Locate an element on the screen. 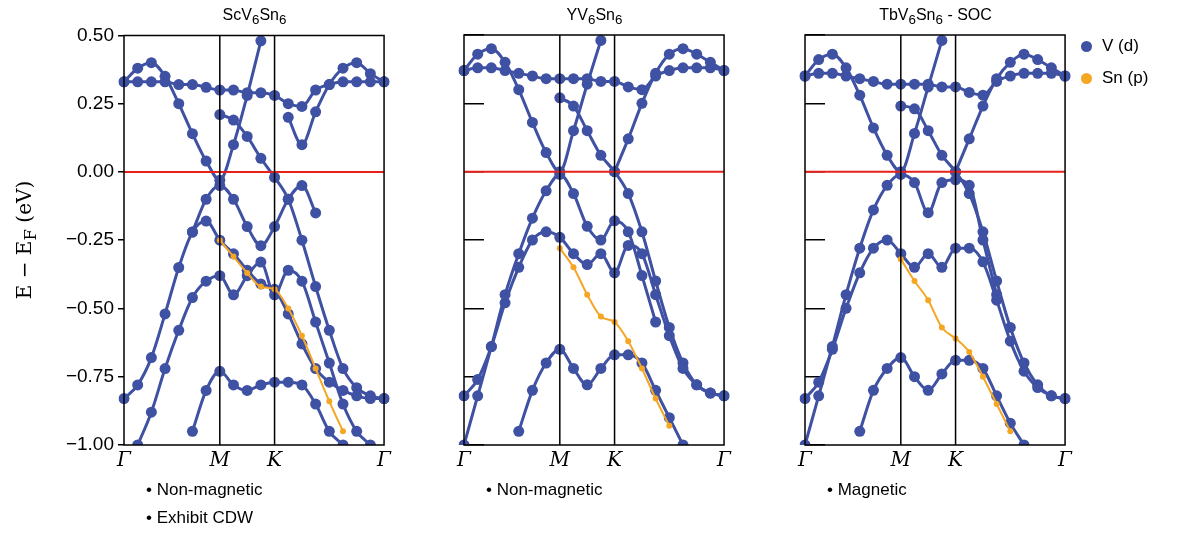  chart-title: ScV$_{6}$Sn$_{6}$ is located at coordinates (254, 17).